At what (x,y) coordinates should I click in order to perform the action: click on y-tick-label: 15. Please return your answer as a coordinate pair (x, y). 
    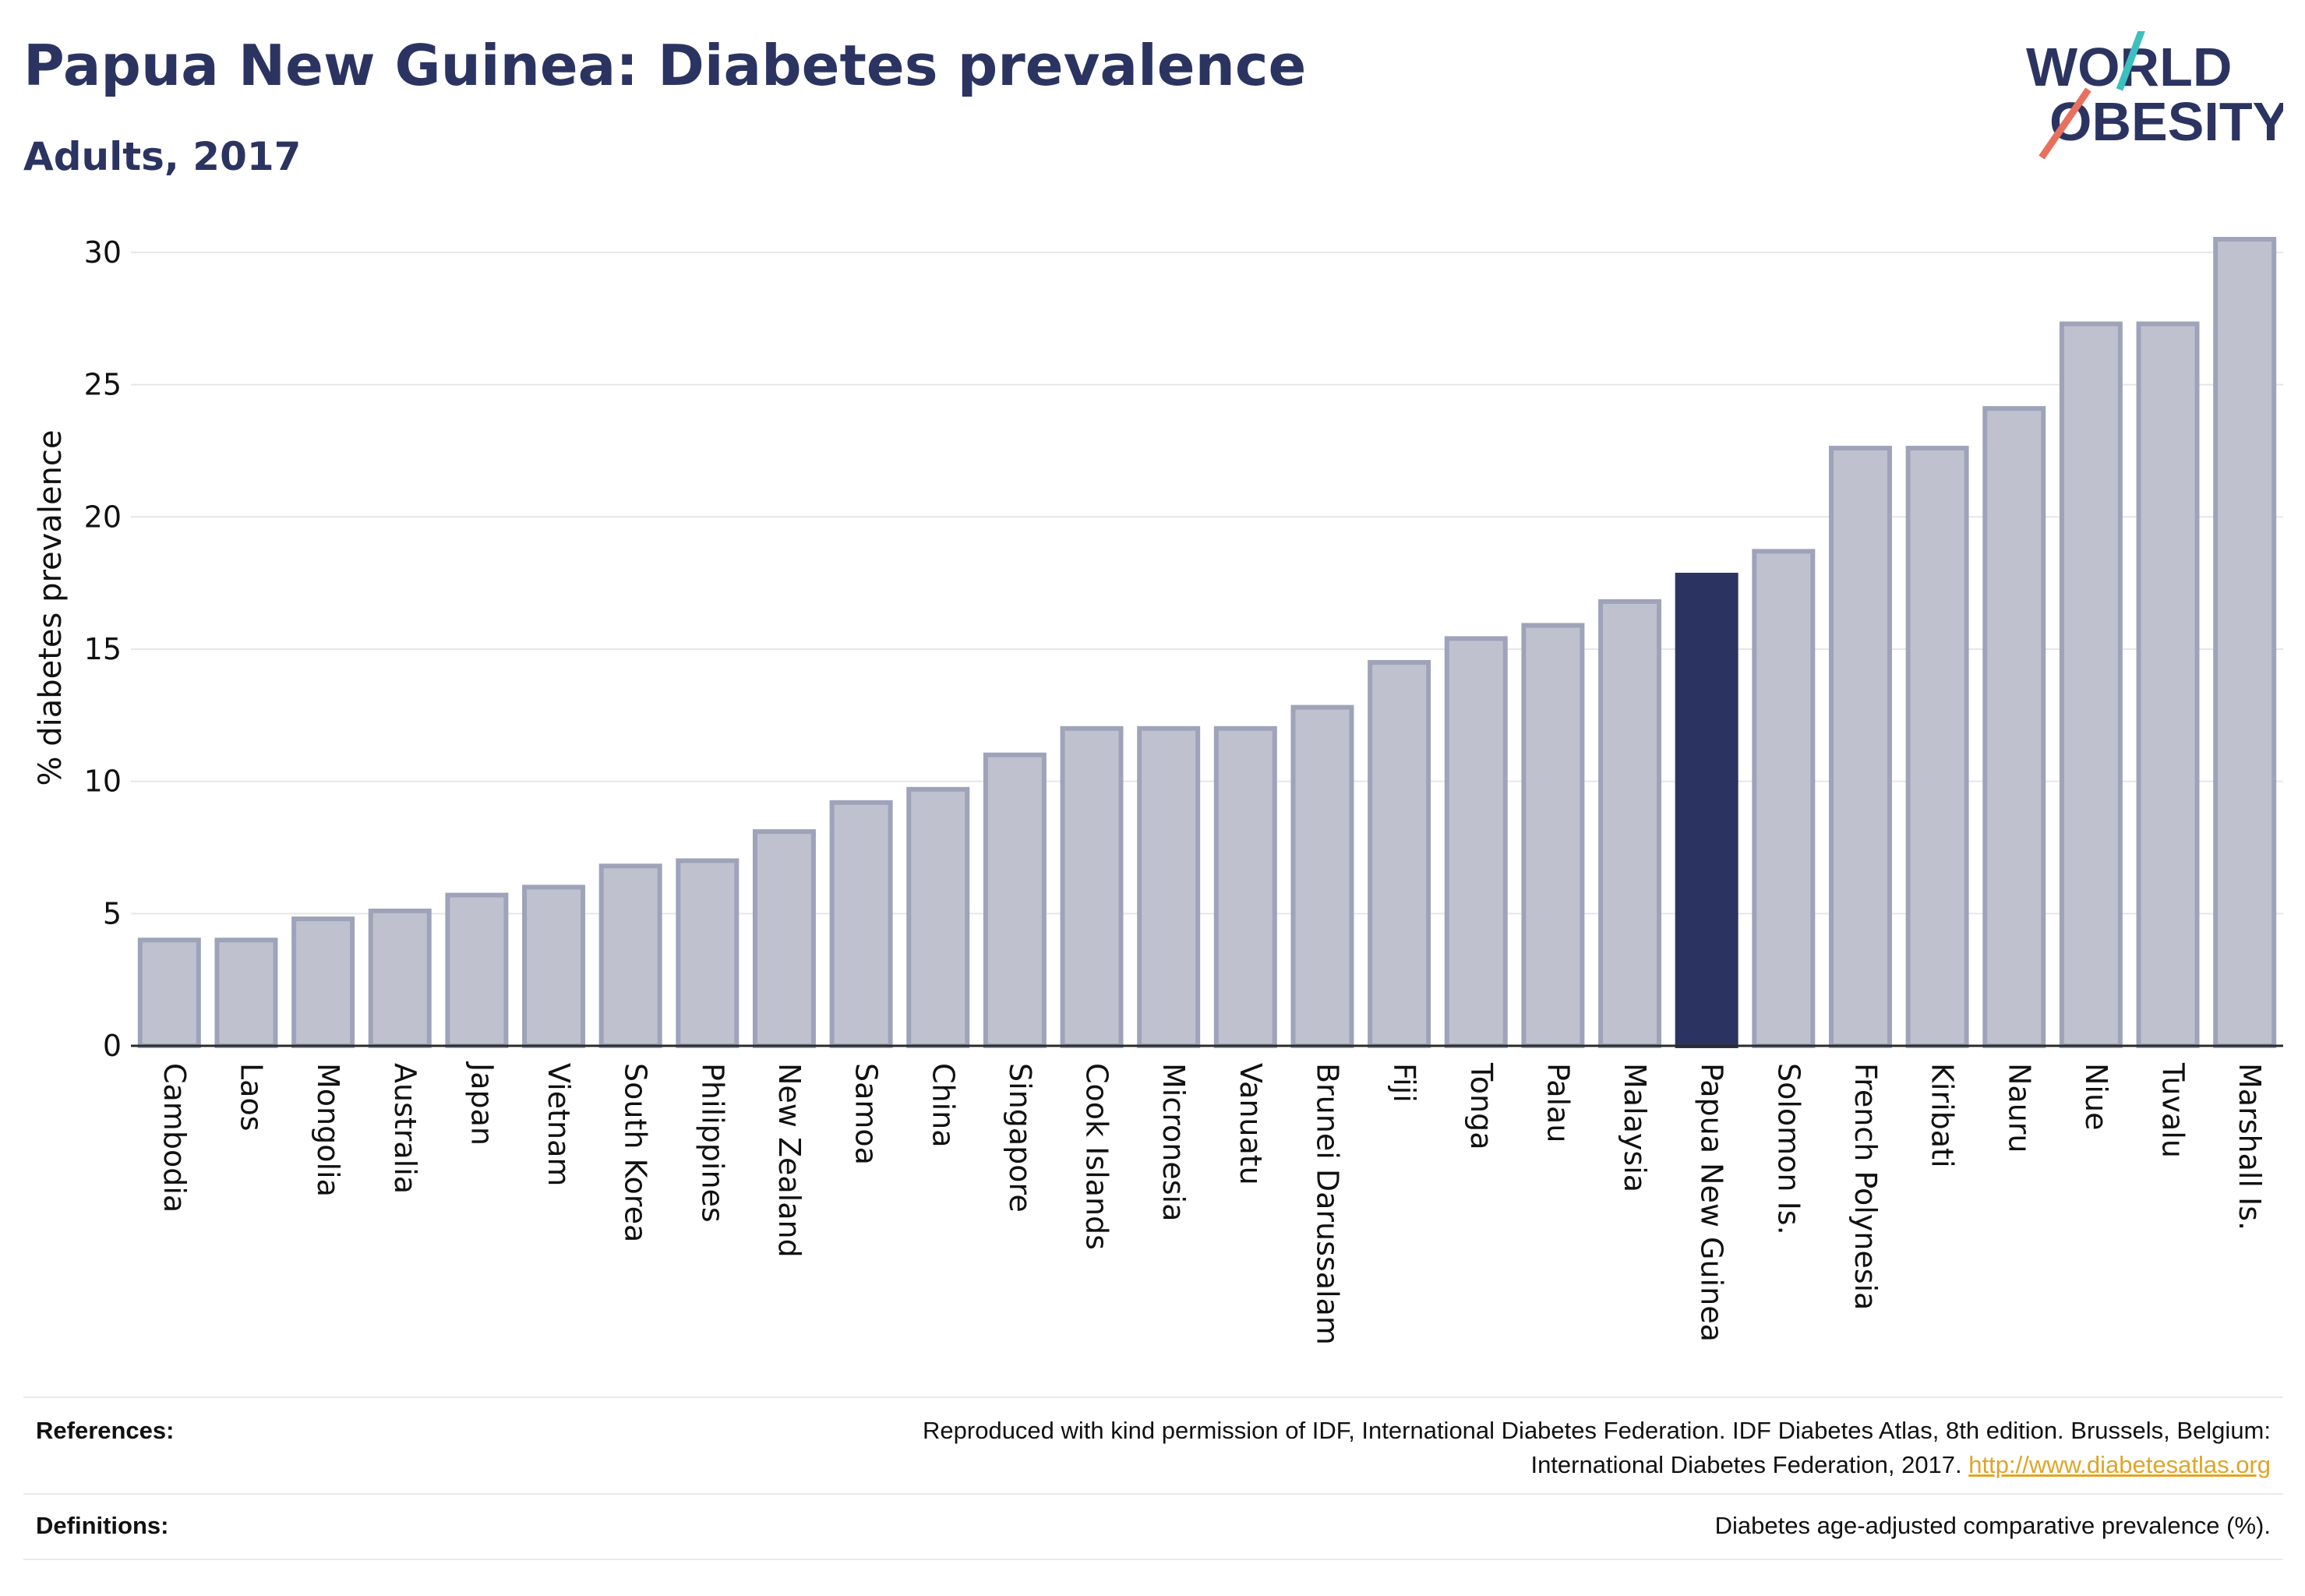
    Looking at the image, I should click on (103, 649).